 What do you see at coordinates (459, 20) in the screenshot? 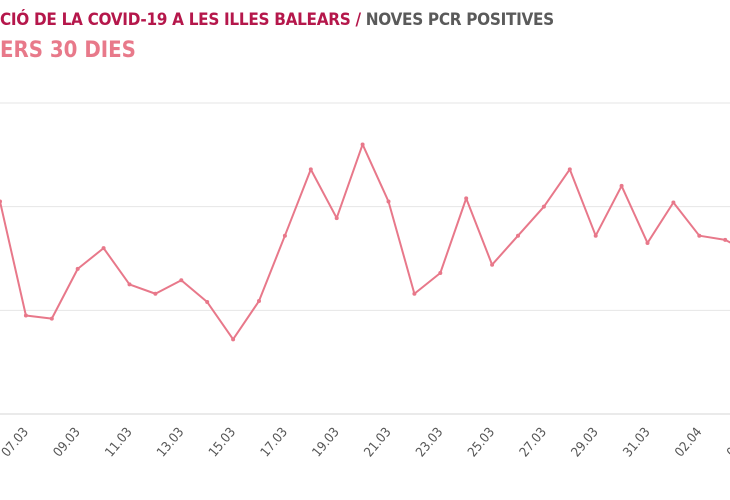
I see `title-secondary: NOVES PCR POSITIVES` at bounding box center [459, 20].